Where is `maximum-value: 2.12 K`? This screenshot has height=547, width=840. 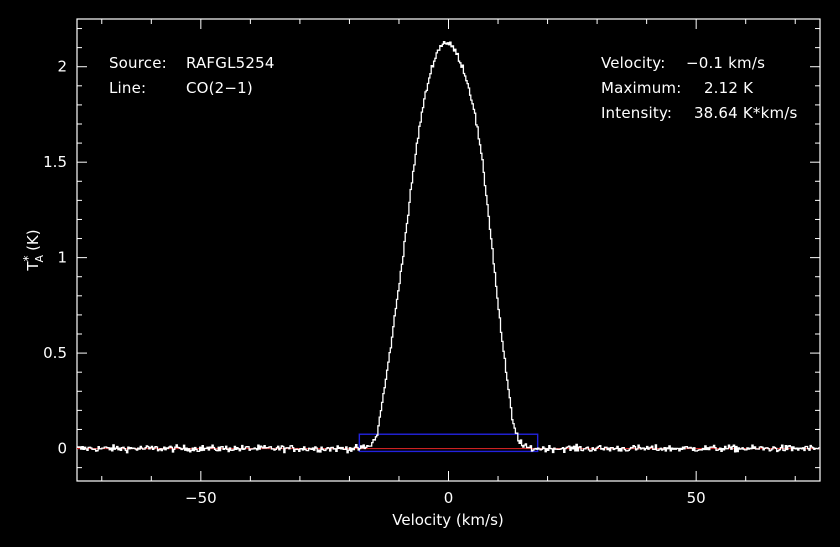 maximum-value: 2.12 K is located at coordinates (723, 79).